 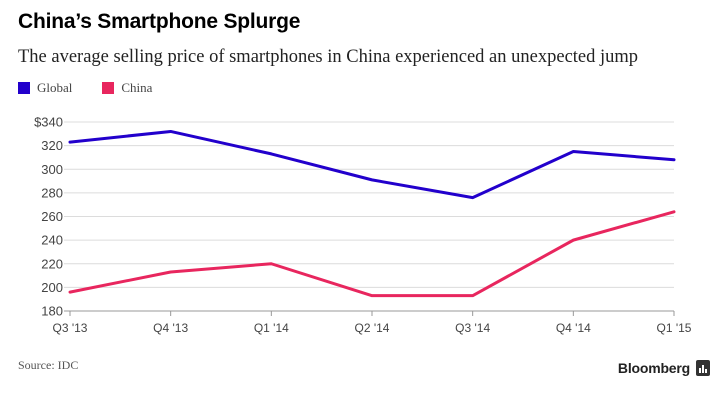 What do you see at coordinates (159, 21) in the screenshot?
I see `chart-title: China’s Smartphone Splurge` at bounding box center [159, 21].